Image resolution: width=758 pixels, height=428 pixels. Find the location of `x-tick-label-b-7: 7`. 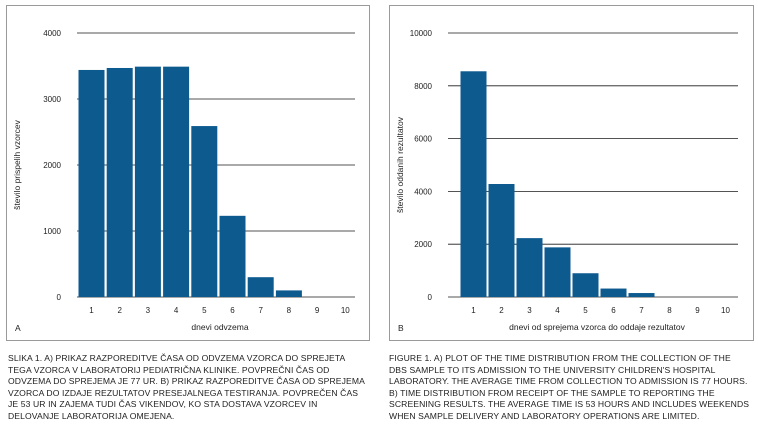

x-tick-label-b-7: 7 is located at coordinates (641, 310).